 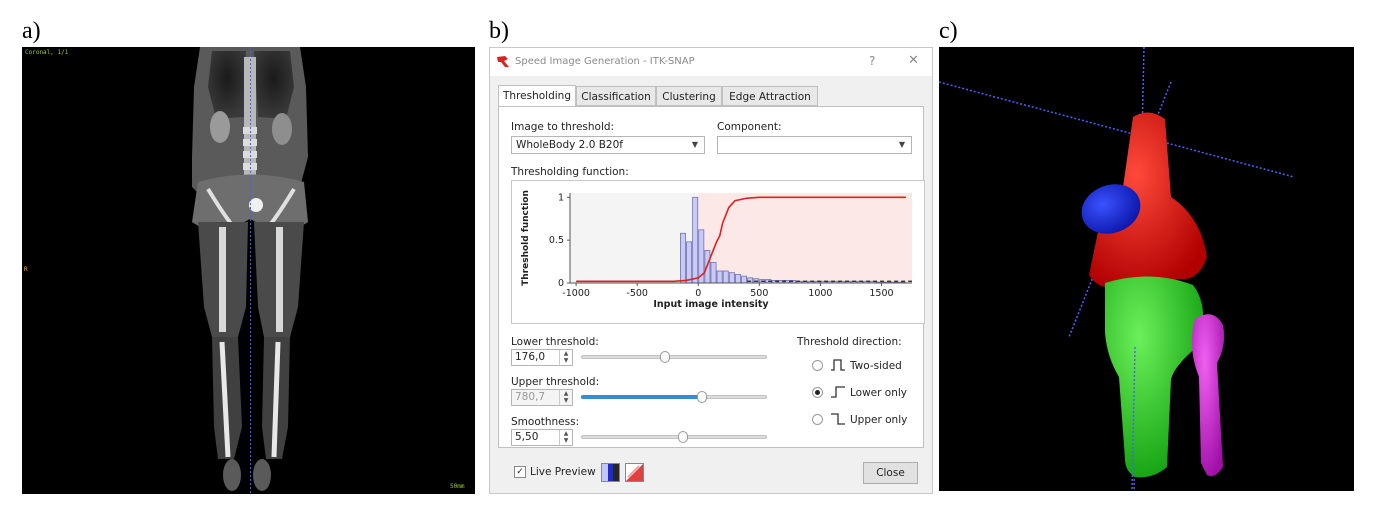 I want to click on close-button: Close, so click(x=890, y=473).